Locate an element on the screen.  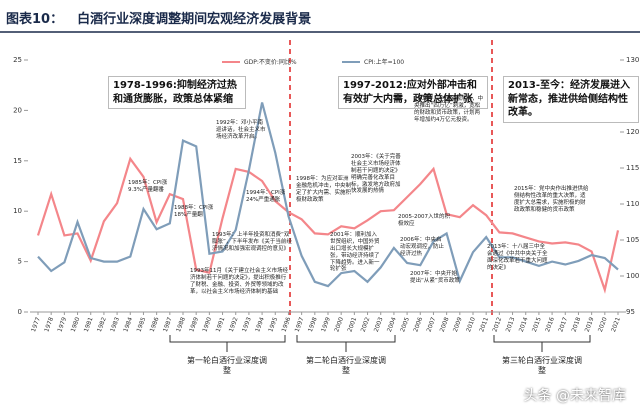
x-tick-label: 2020 is located at coordinates (603, 324).